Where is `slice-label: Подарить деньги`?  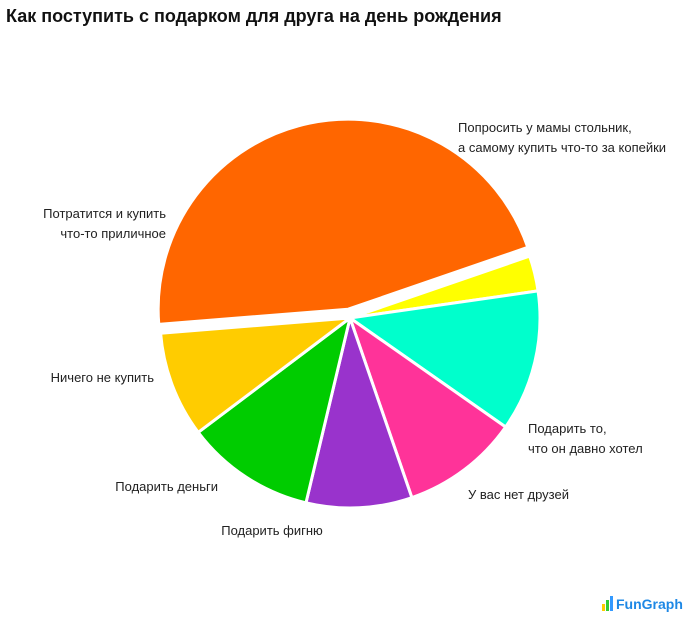
slice-label: Подарить деньги is located at coordinates (166, 486).